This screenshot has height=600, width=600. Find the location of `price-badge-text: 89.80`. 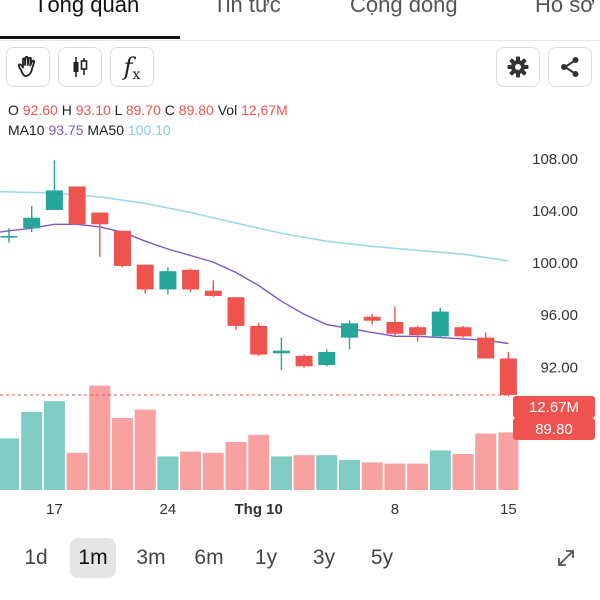

price-badge-text: 89.80 is located at coordinates (554, 429).